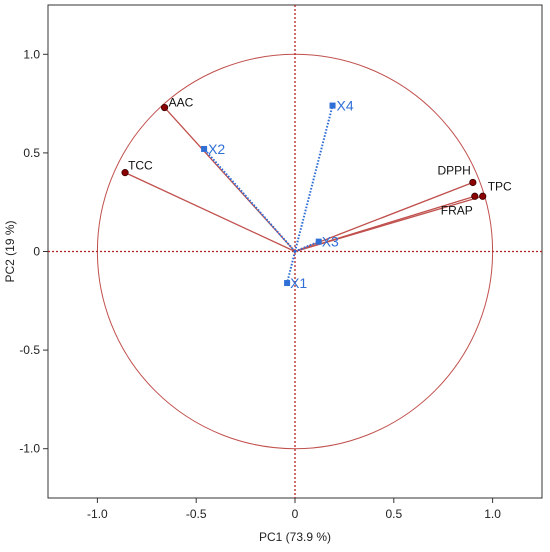 This screenshot has width=550, height=552. What do you see at coordinates (345, 106) in the screenshot?
I see `label-x4: X4` at bounding box center [345, 106].